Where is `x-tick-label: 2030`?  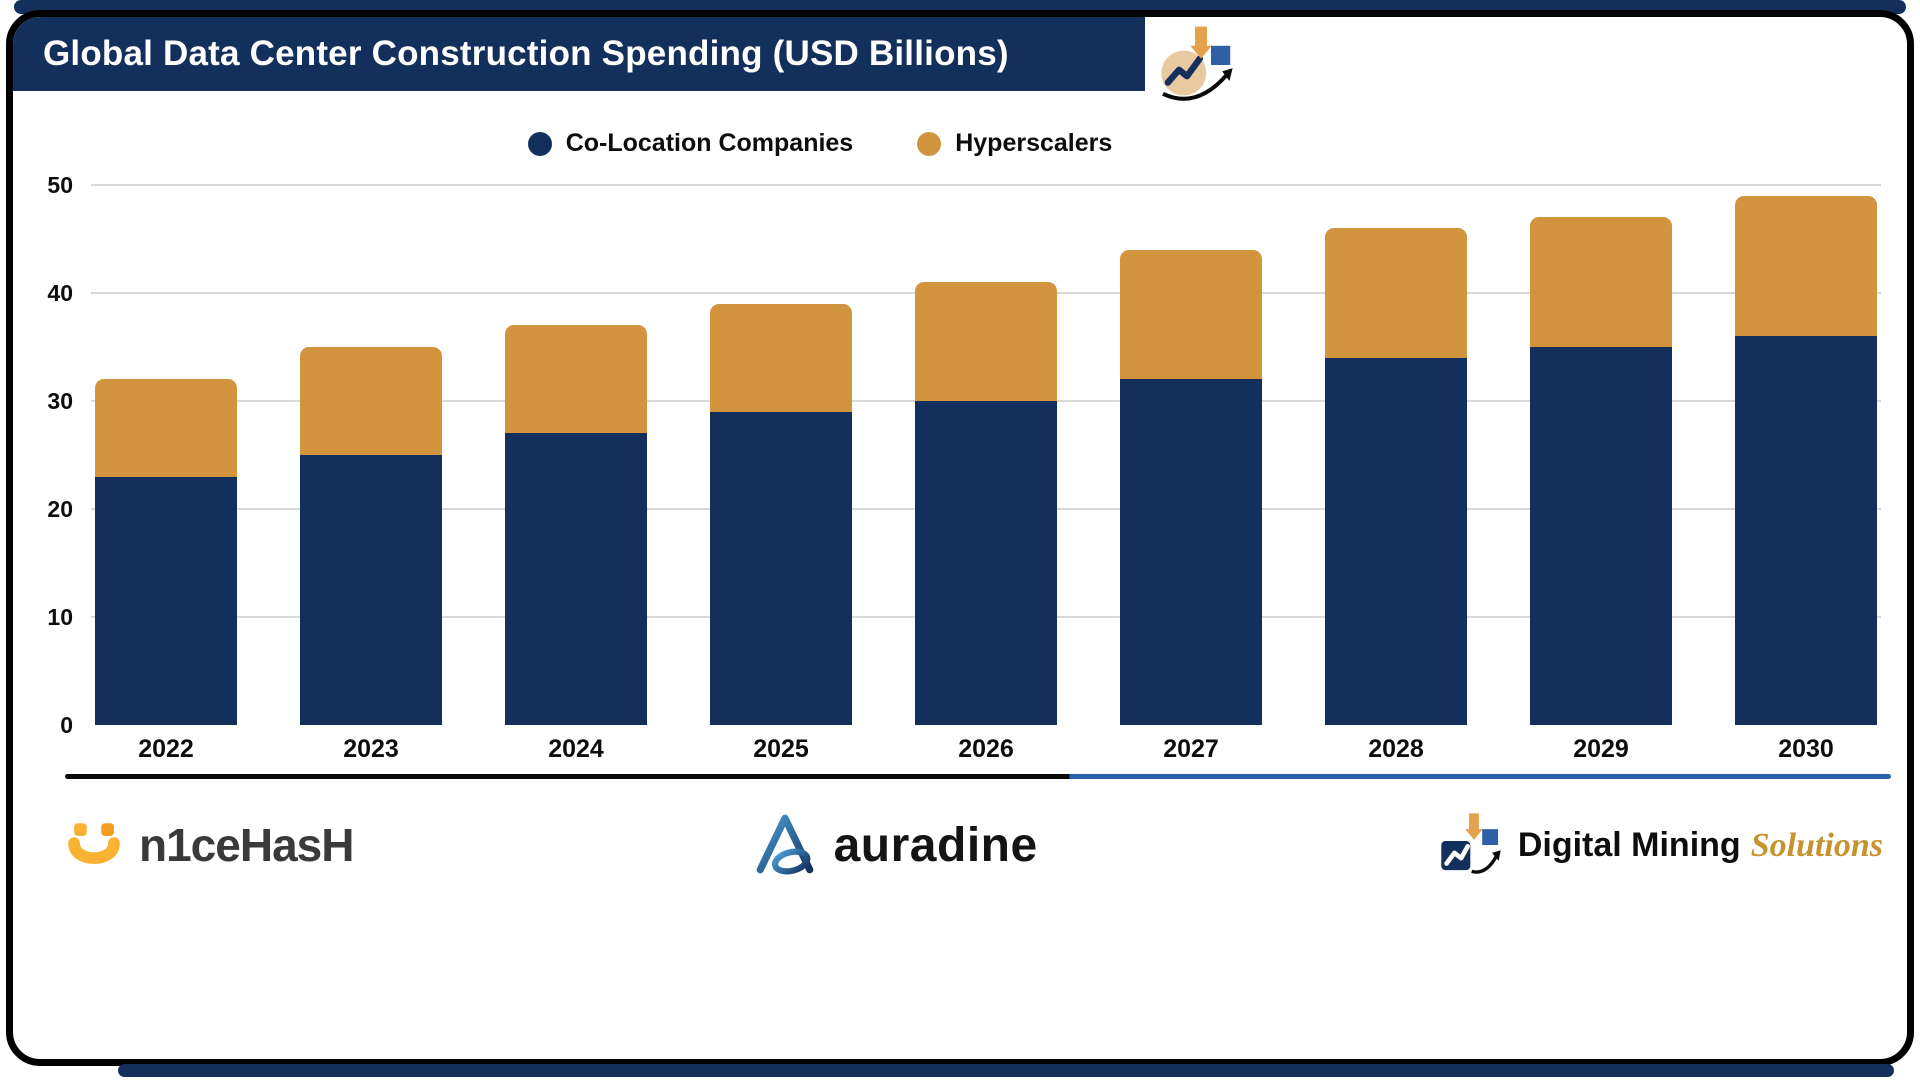
x-tick-label: 2030 is located at coordinates (1806, 749).